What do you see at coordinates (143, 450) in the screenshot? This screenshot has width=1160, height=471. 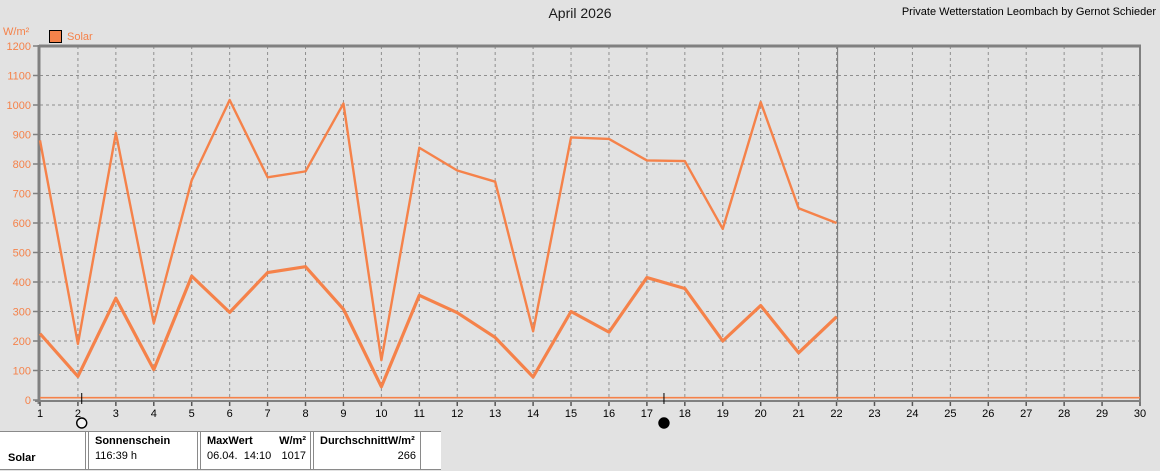 I see `sunshine-cell: Sonnenschein 116:39 h` at bounding box center [143, 450].